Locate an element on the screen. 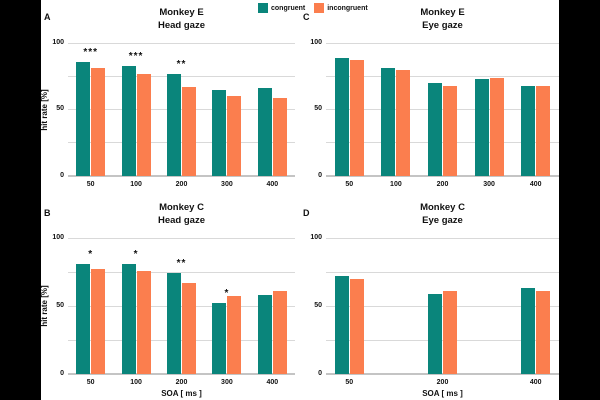 The width and height of the screenshot is (600, 400). incongruent-swatch-icon is located at coordinates (319, 8).